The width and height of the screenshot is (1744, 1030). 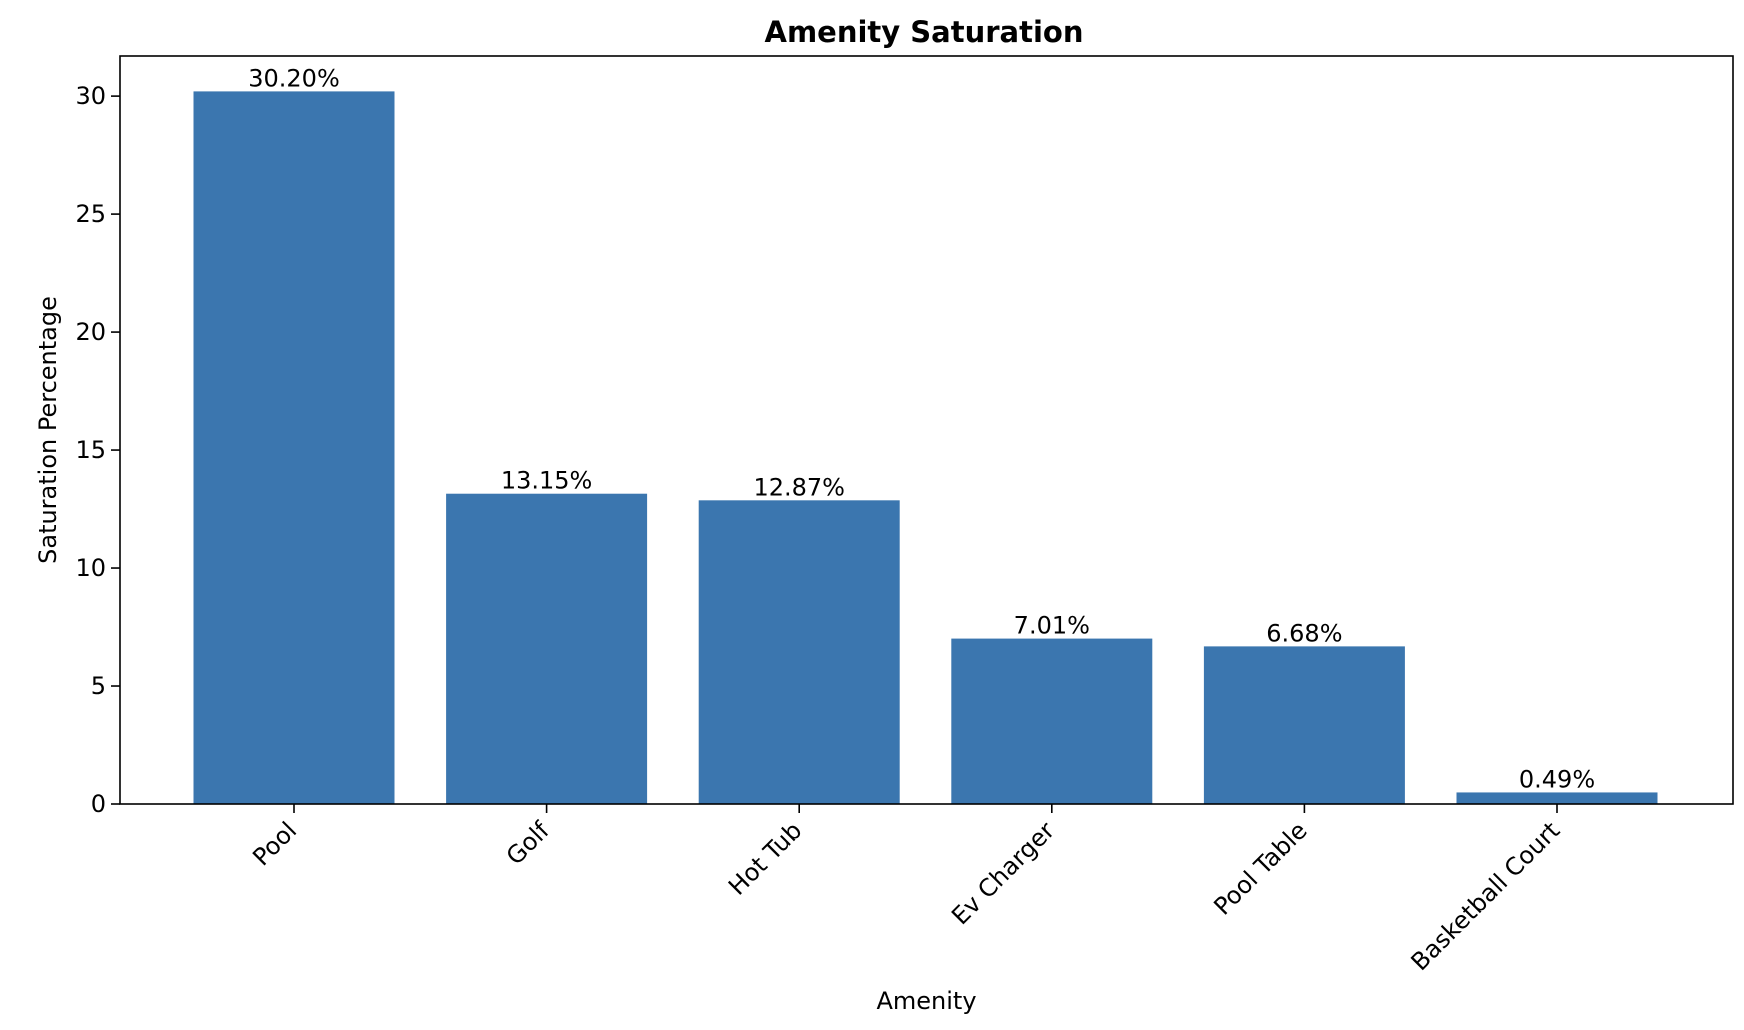 I want to click on y-tick-label: 30, so click(x=90, y=96).